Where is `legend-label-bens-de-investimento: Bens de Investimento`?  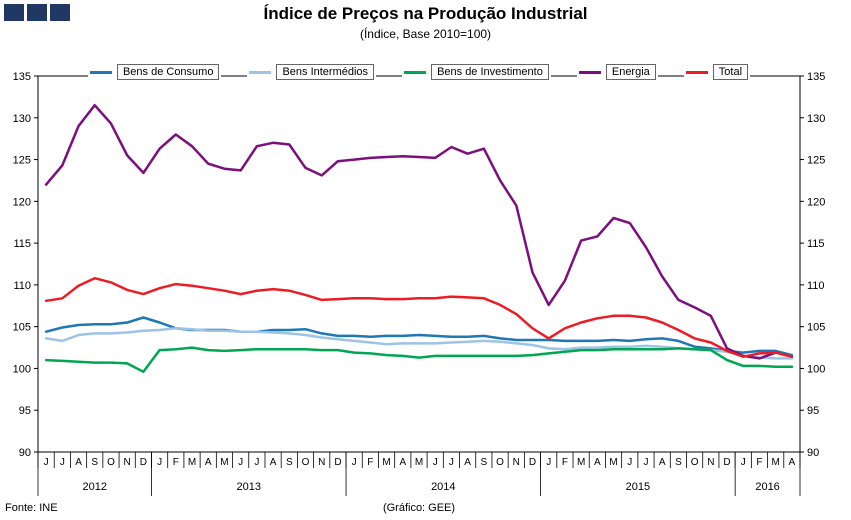
legend-label-bens-de-investimento: Bens de Investimento is located at coordinates (490, 72).